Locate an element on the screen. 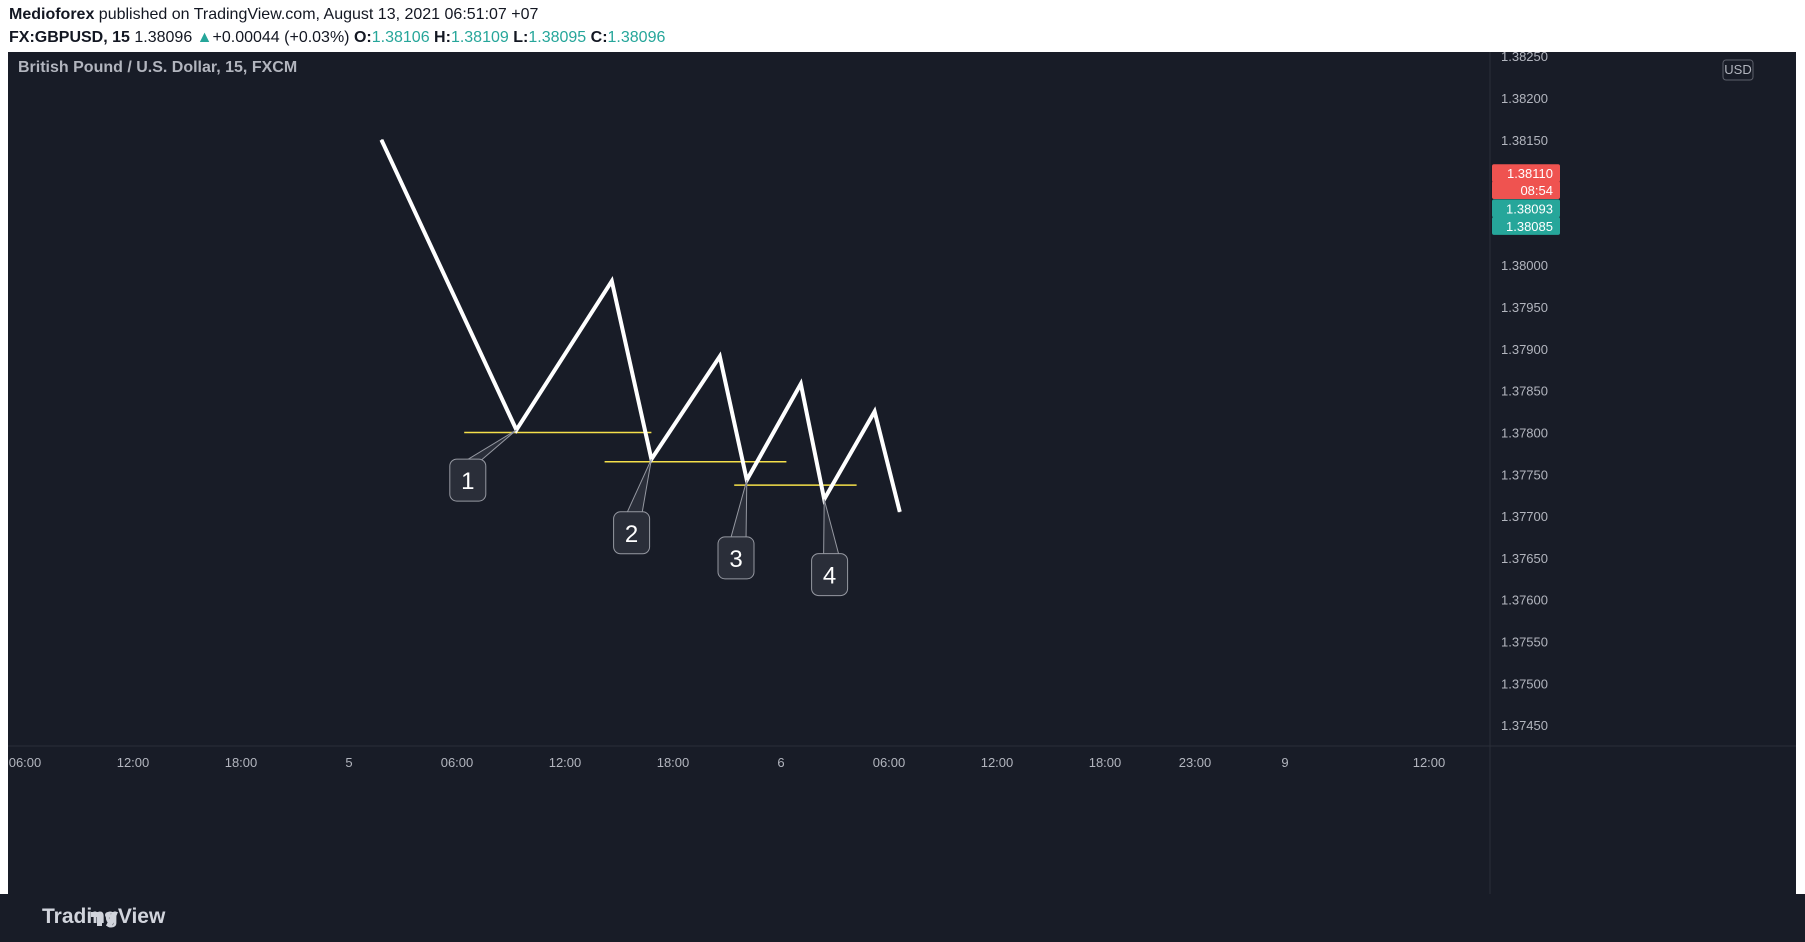 The height and width of the screenshot is (942, 1805). y-tick-label: 1.37600 is located at coordinates (1524, 600).